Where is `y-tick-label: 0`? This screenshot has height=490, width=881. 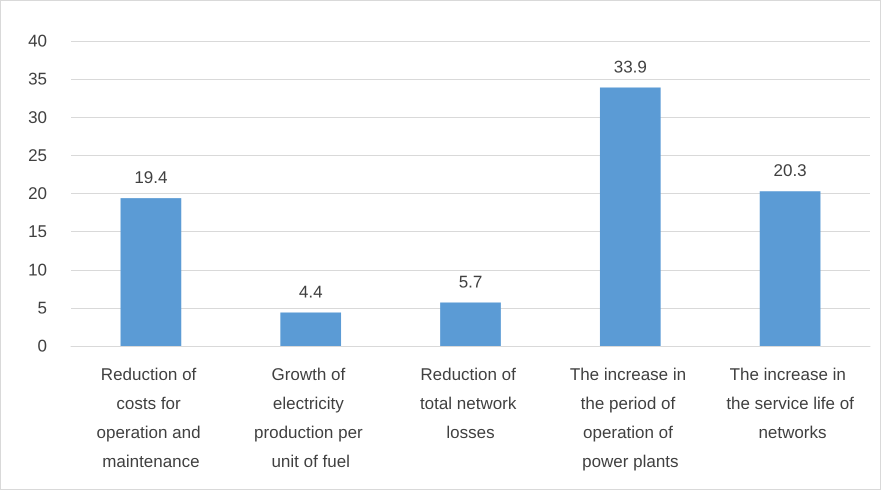
y-tick-label: 0 is located at coordinates (42, 346).